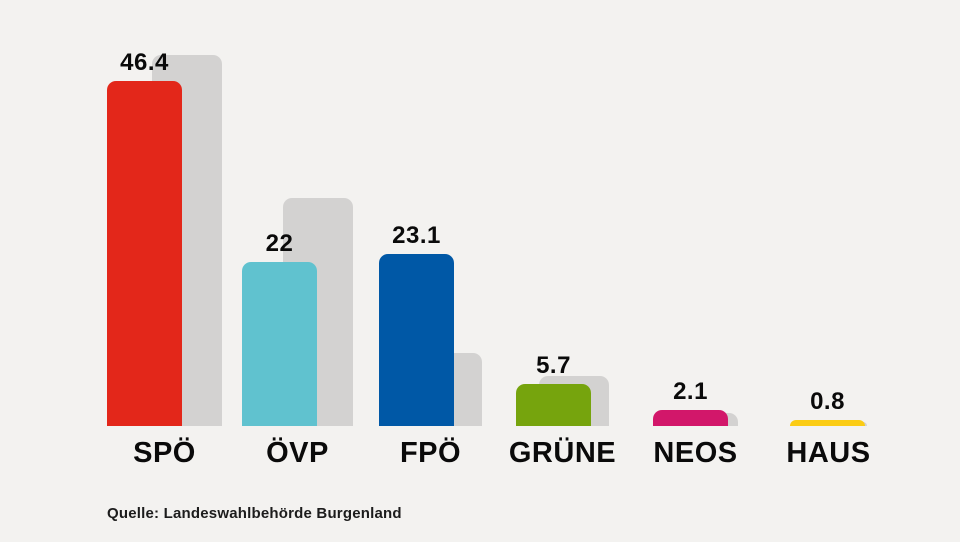  Describe the element at coordinates (416, 340) in the screenshot. I see `result-bar-fpoe` at that location.